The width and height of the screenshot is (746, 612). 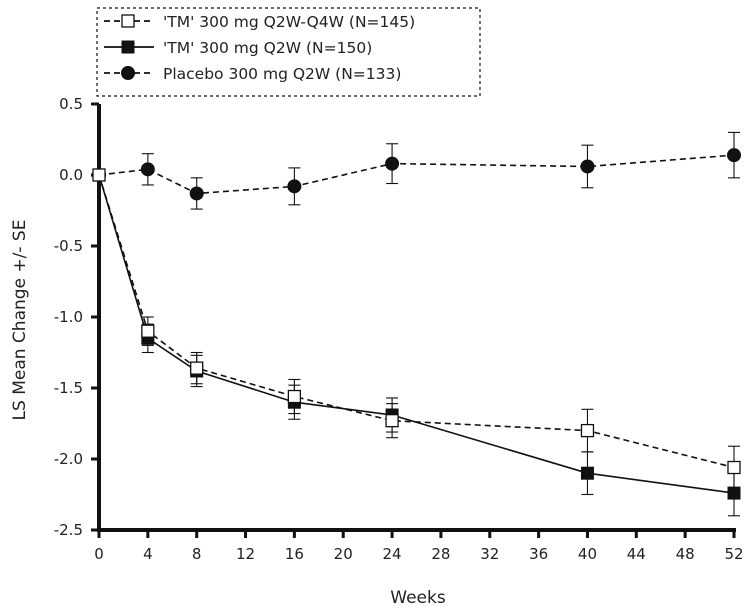 What do you see at coordinates (685, 554) in the screenshot?
I see `x-tick-label: 48` at bounding box center [685, 554].